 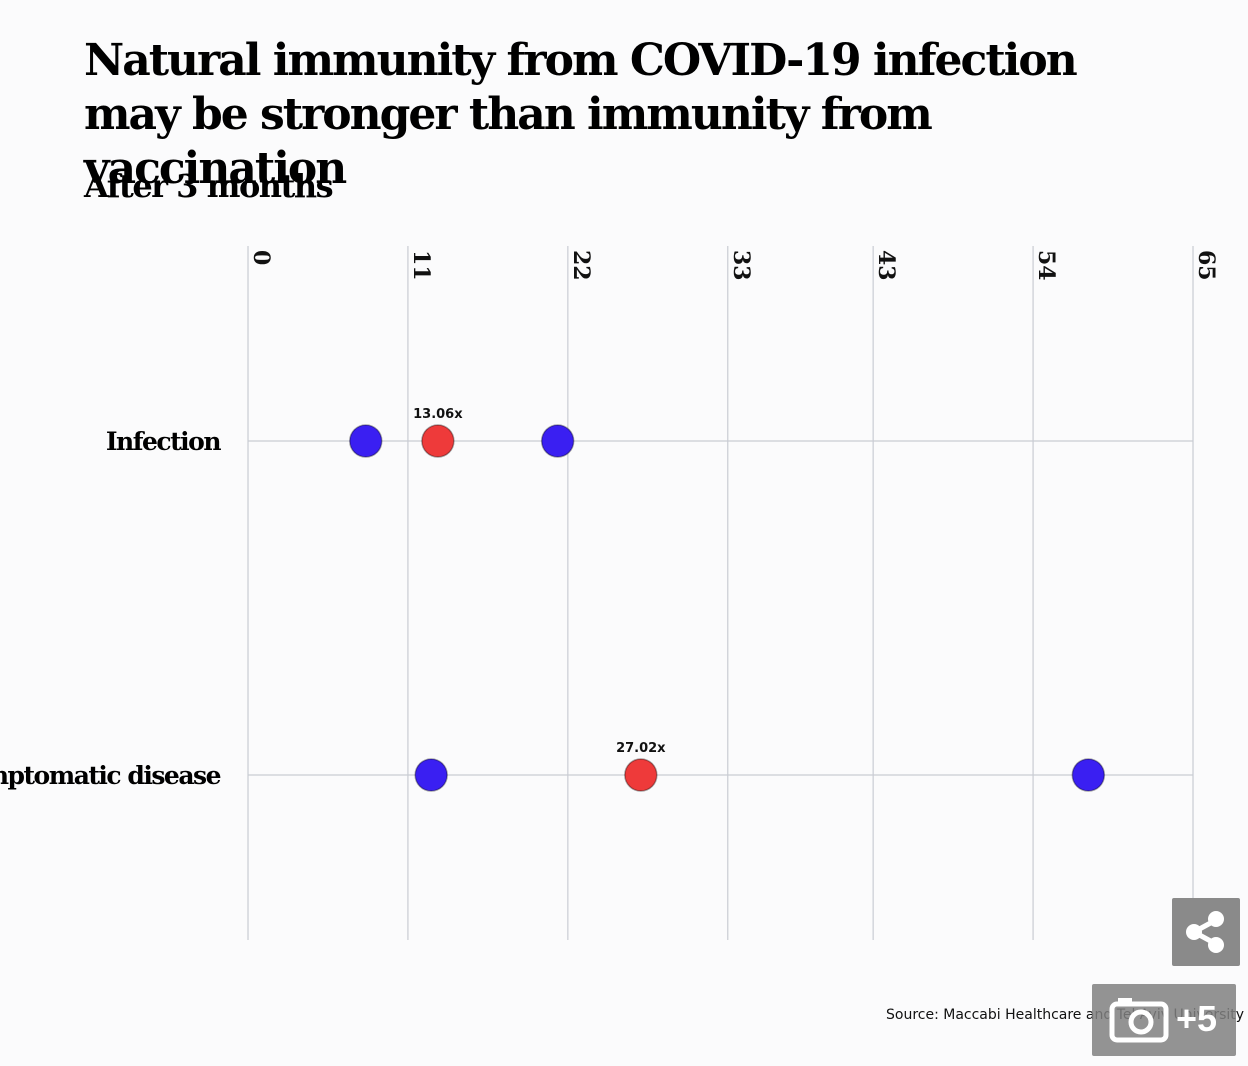 I want to click on x-tick-label: 22, so click(x=581, y=265).